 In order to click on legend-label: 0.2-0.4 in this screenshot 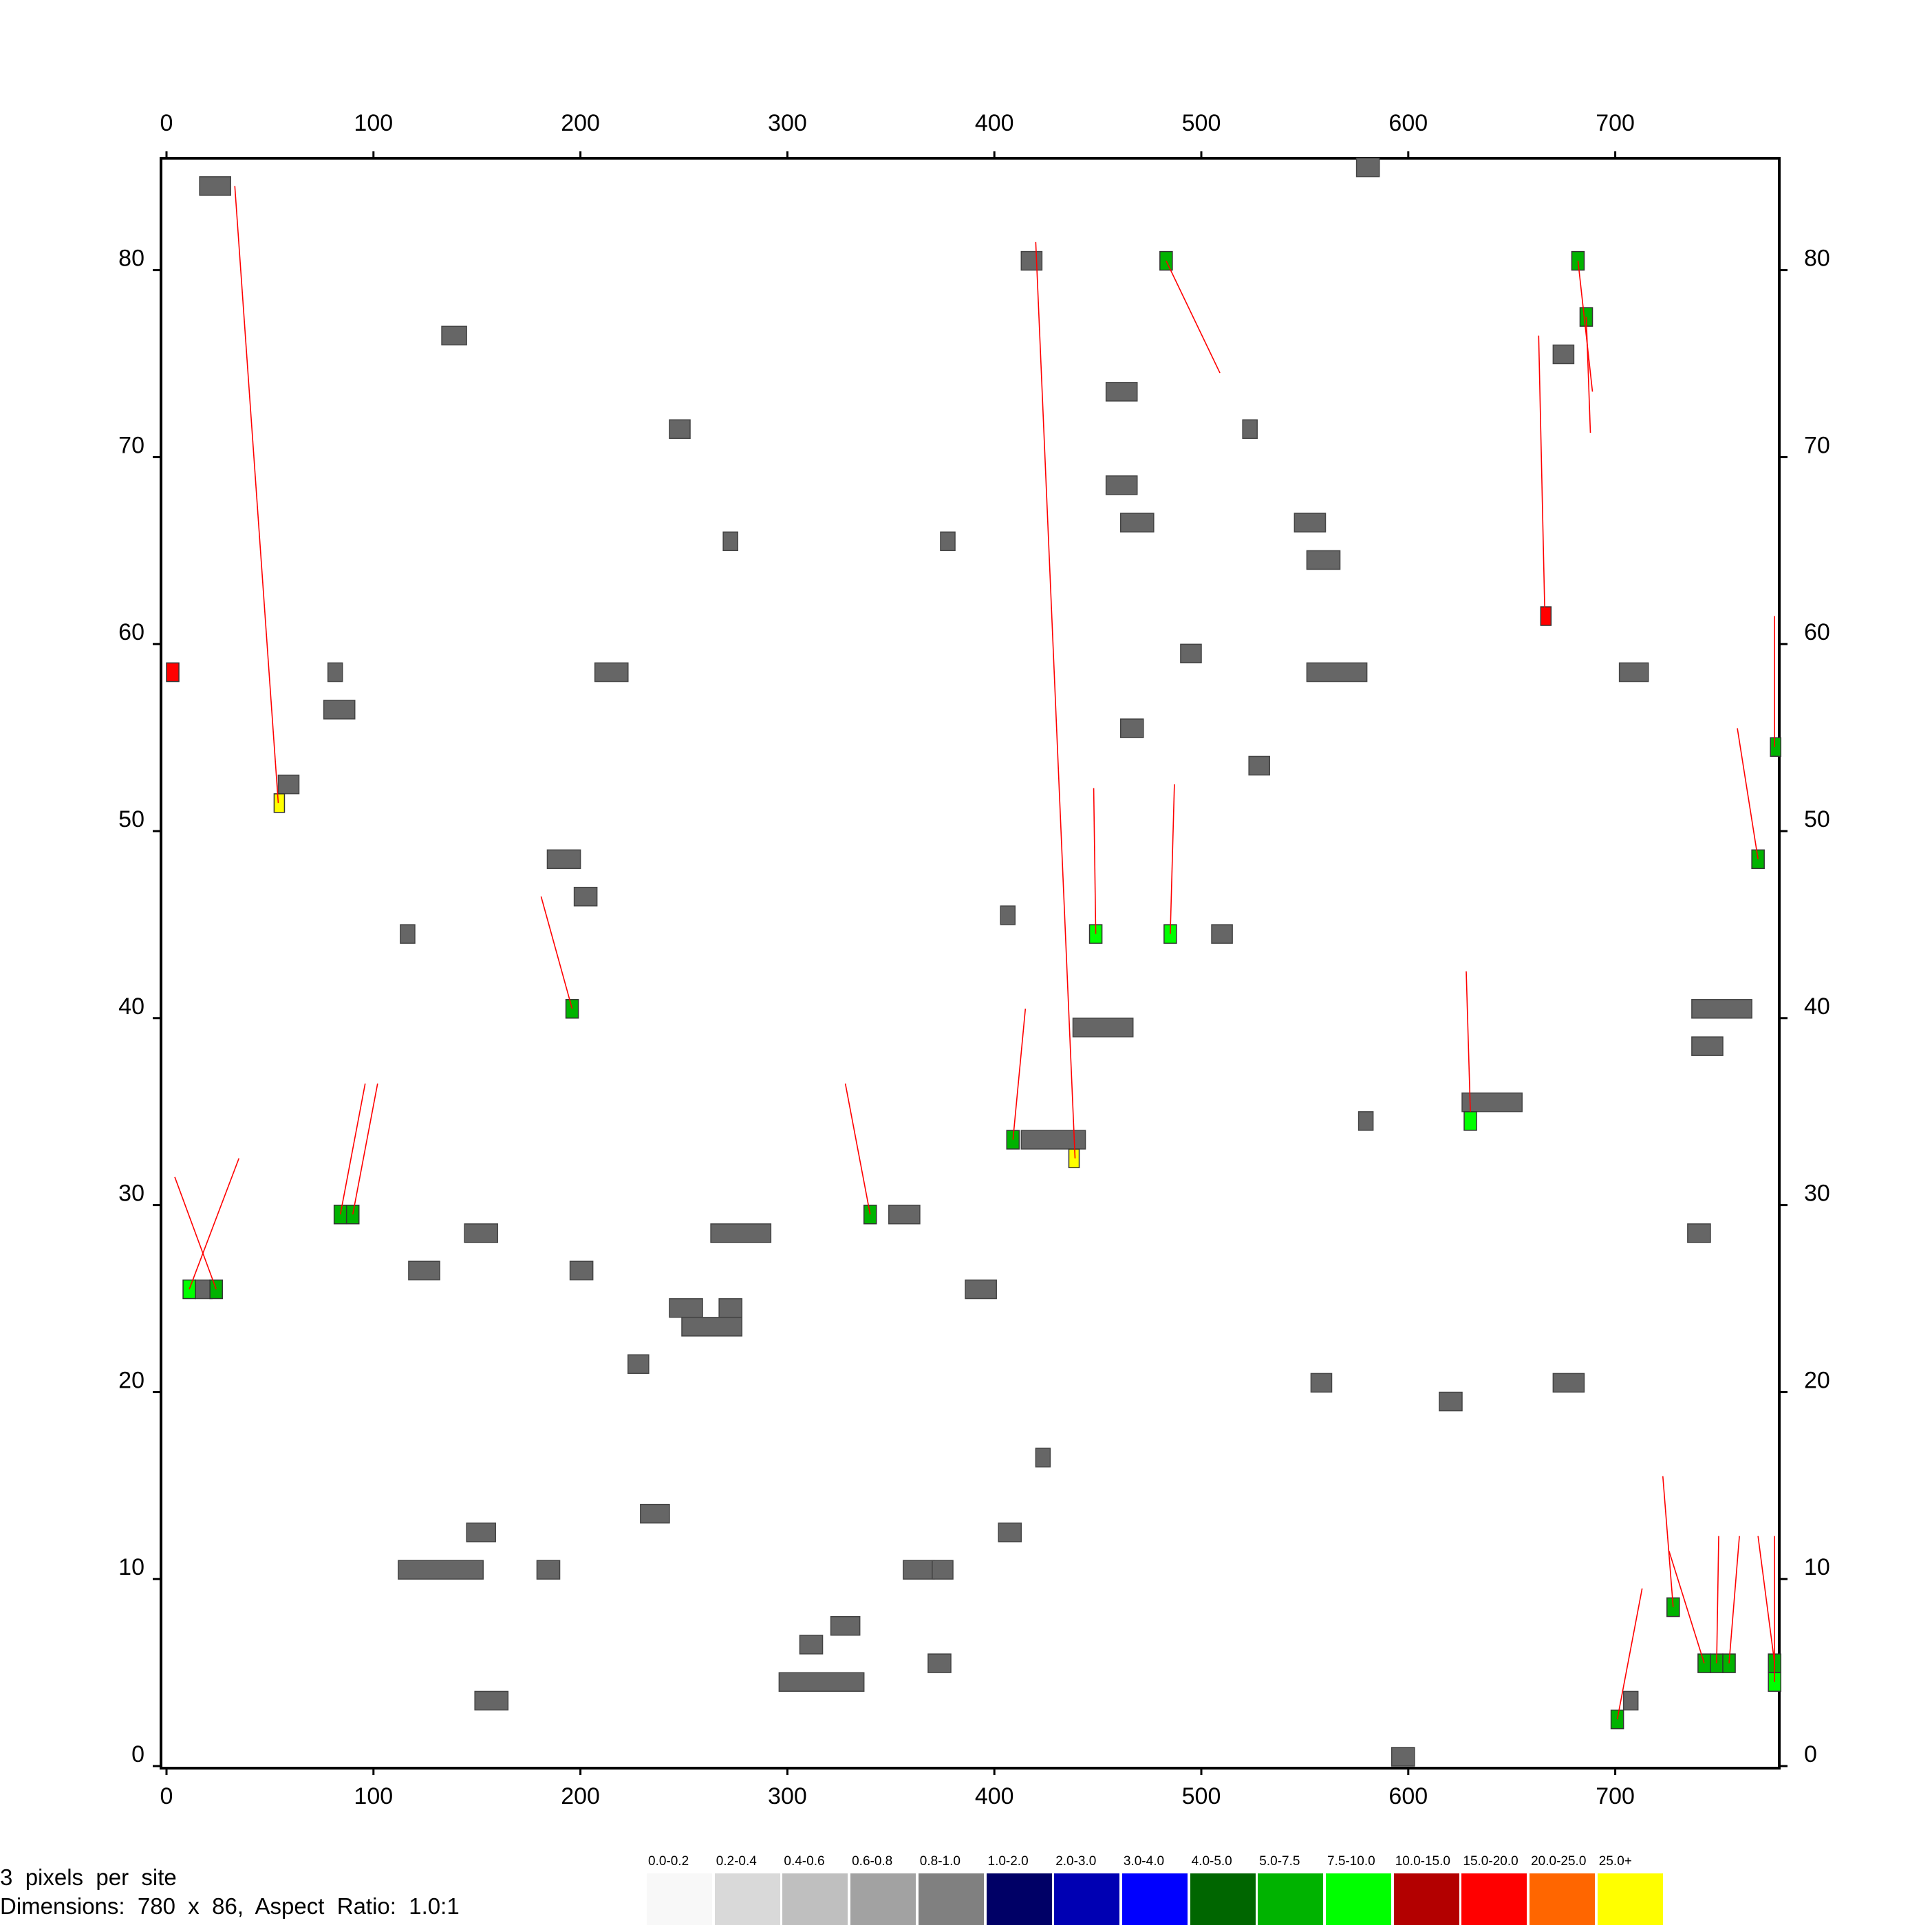, I will do `click(736, 1861)`.